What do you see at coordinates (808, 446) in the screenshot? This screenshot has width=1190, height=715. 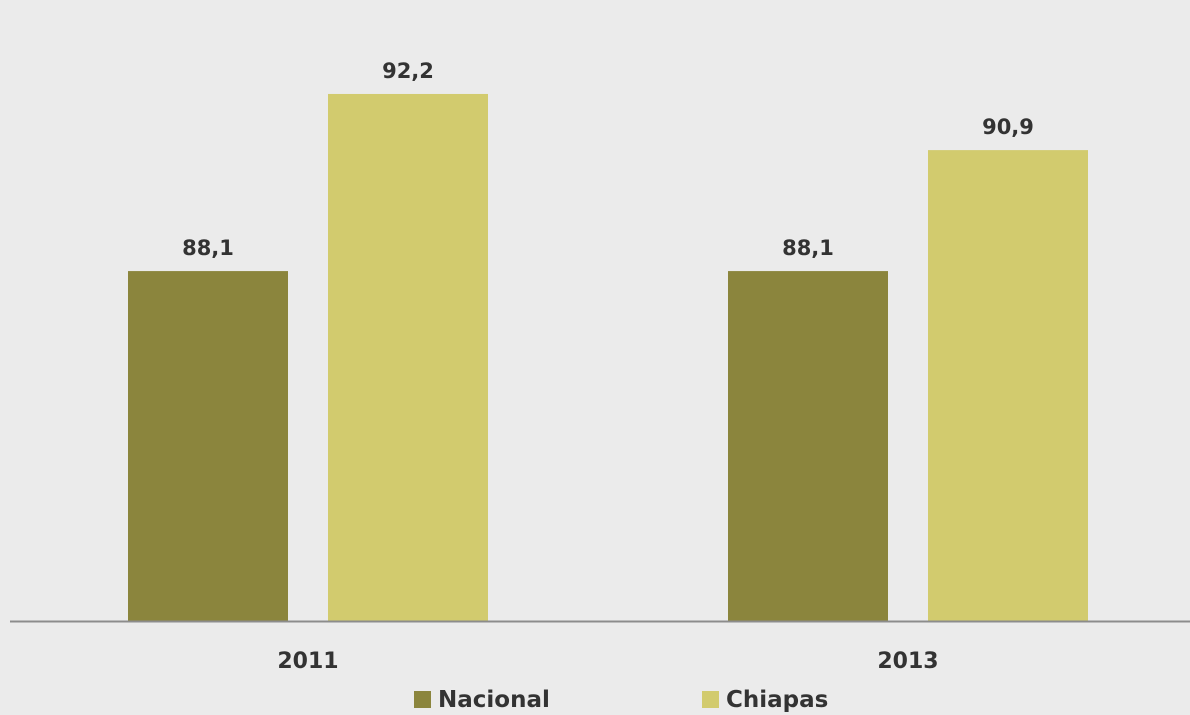 I see `bar-nacional-2013` at bounding box center [808, 446].